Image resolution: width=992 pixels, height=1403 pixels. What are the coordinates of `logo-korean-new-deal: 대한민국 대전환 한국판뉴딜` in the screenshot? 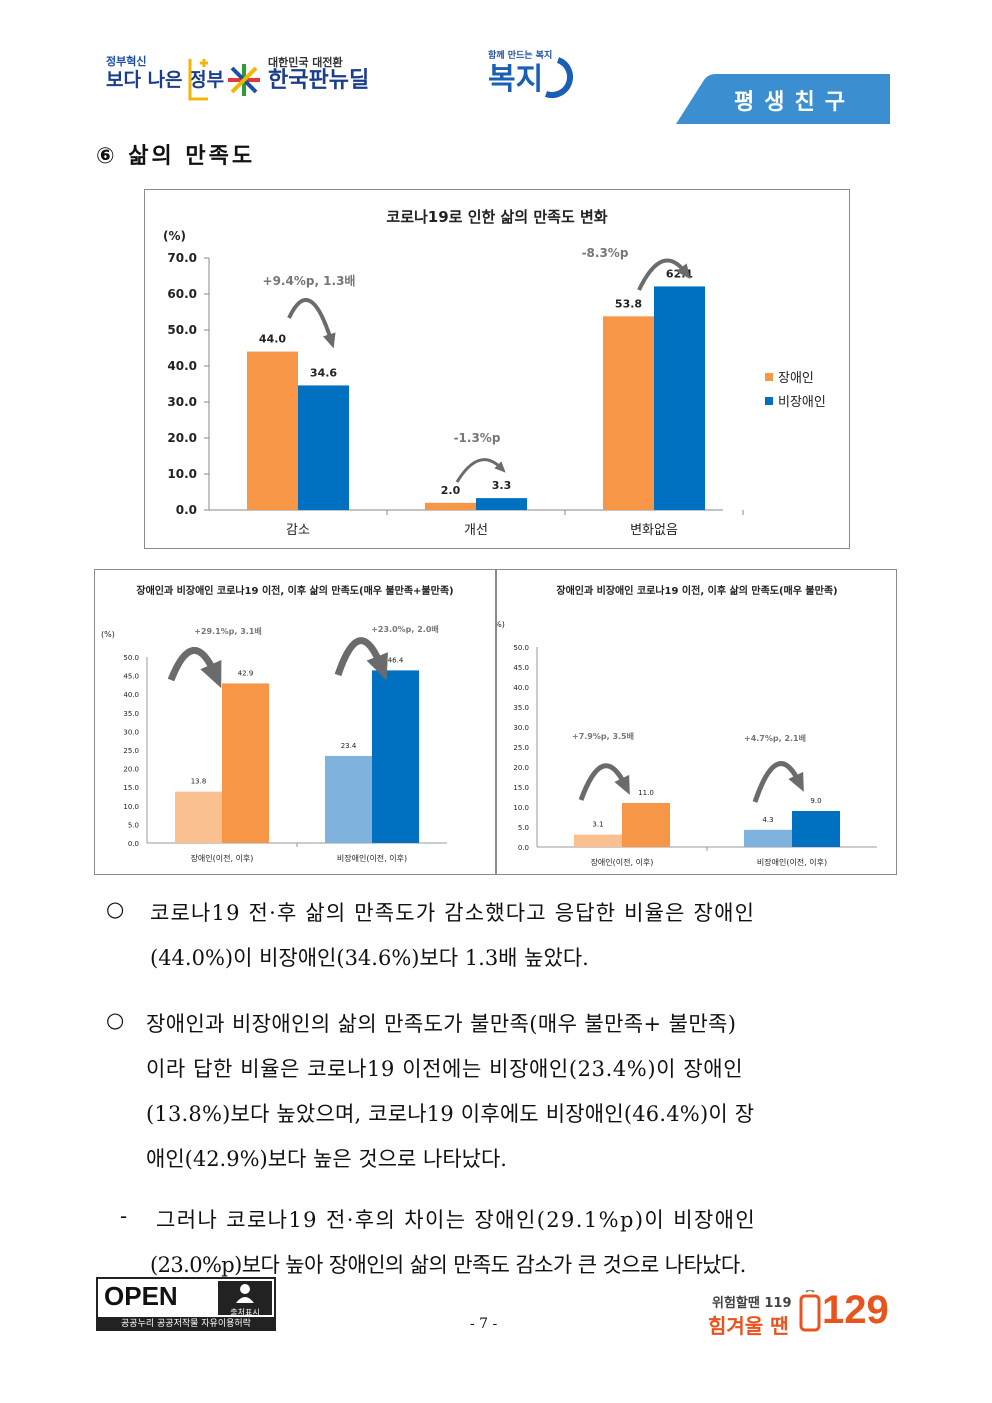 It's located at (318, 74).